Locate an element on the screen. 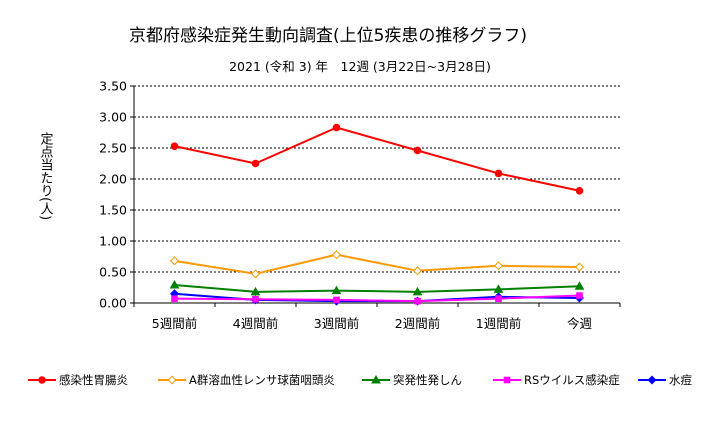 This screenshot has height=442, width=726. y-tick-label: 2.00 is located at coordinates (113, 179).